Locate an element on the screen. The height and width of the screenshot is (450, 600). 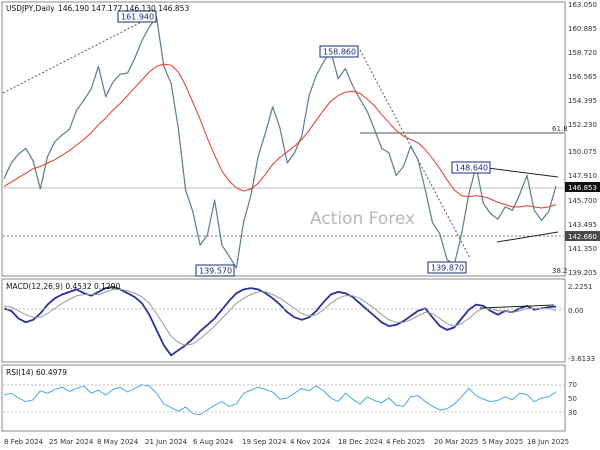
rsi-y-tick: 70 is located at coordinates (572, 385).